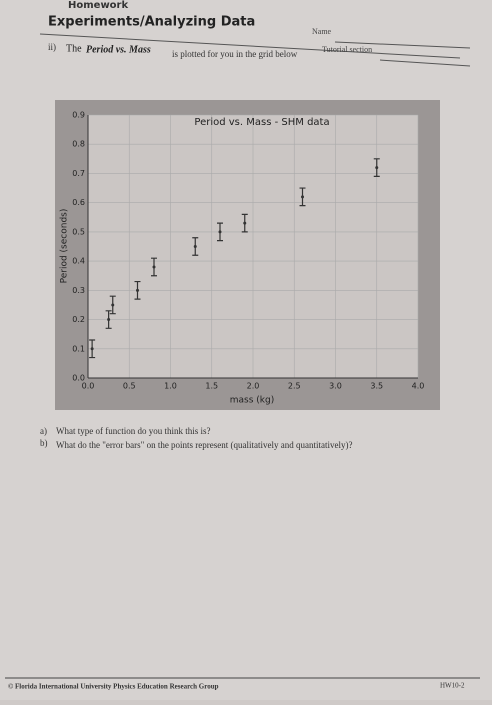 This screenshot has height=705, width=492. I want to click on section-label: Tutorial section, so click(347, 49).